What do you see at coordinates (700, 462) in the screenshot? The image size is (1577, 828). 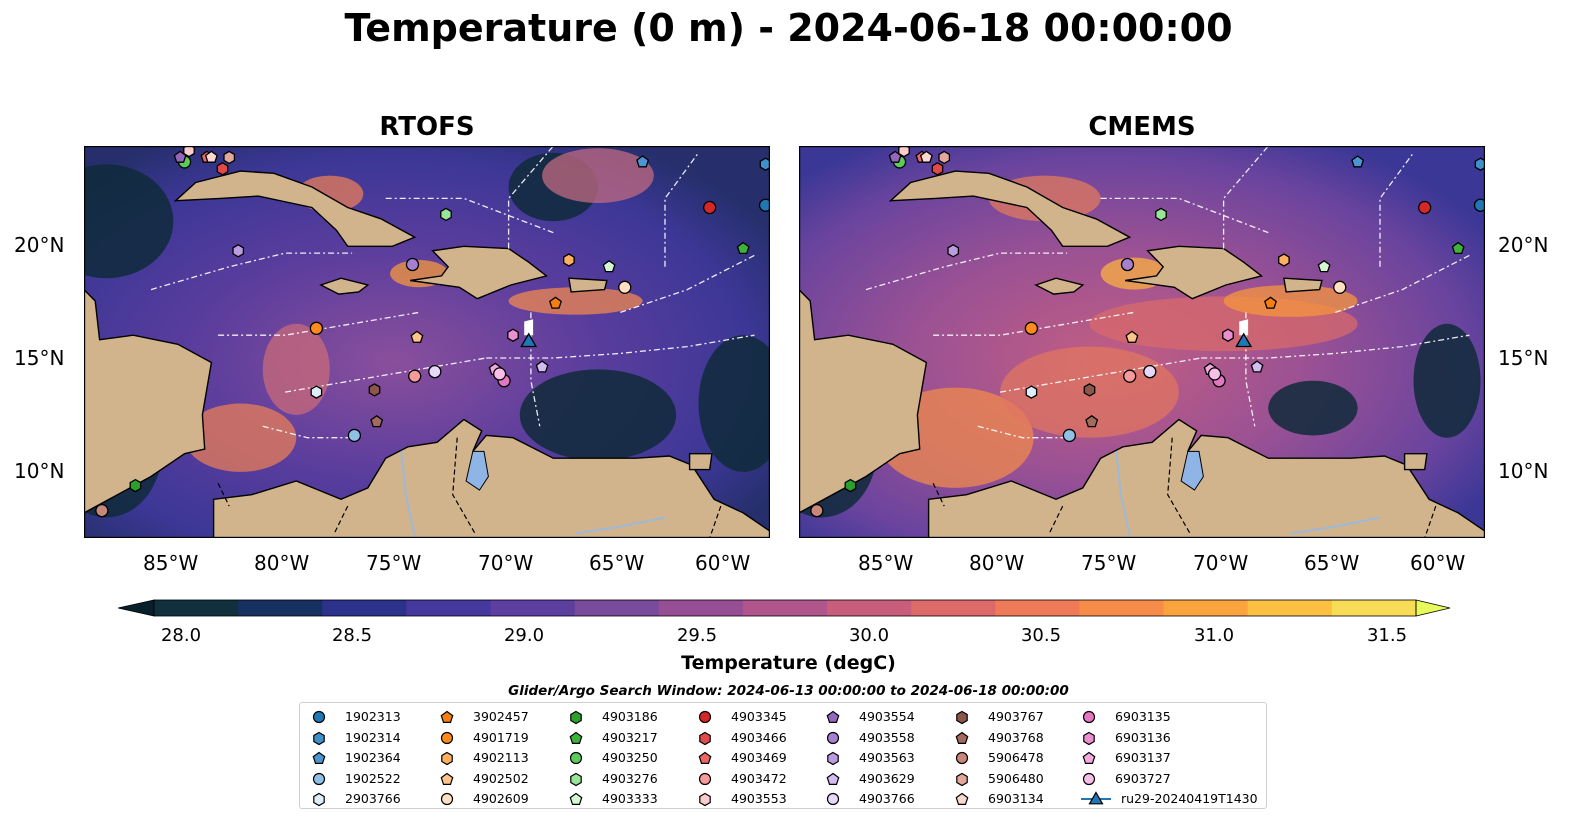 I see `landmass-trinidad` at bounding box center [700, 462].